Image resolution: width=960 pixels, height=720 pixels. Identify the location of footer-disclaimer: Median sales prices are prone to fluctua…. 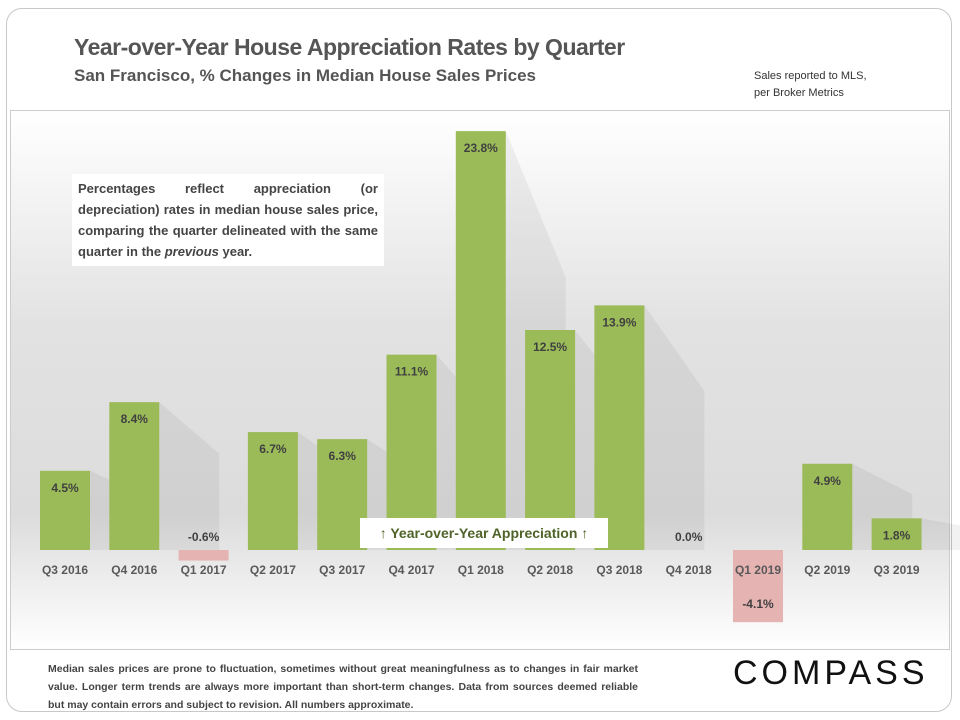
(343, 687).